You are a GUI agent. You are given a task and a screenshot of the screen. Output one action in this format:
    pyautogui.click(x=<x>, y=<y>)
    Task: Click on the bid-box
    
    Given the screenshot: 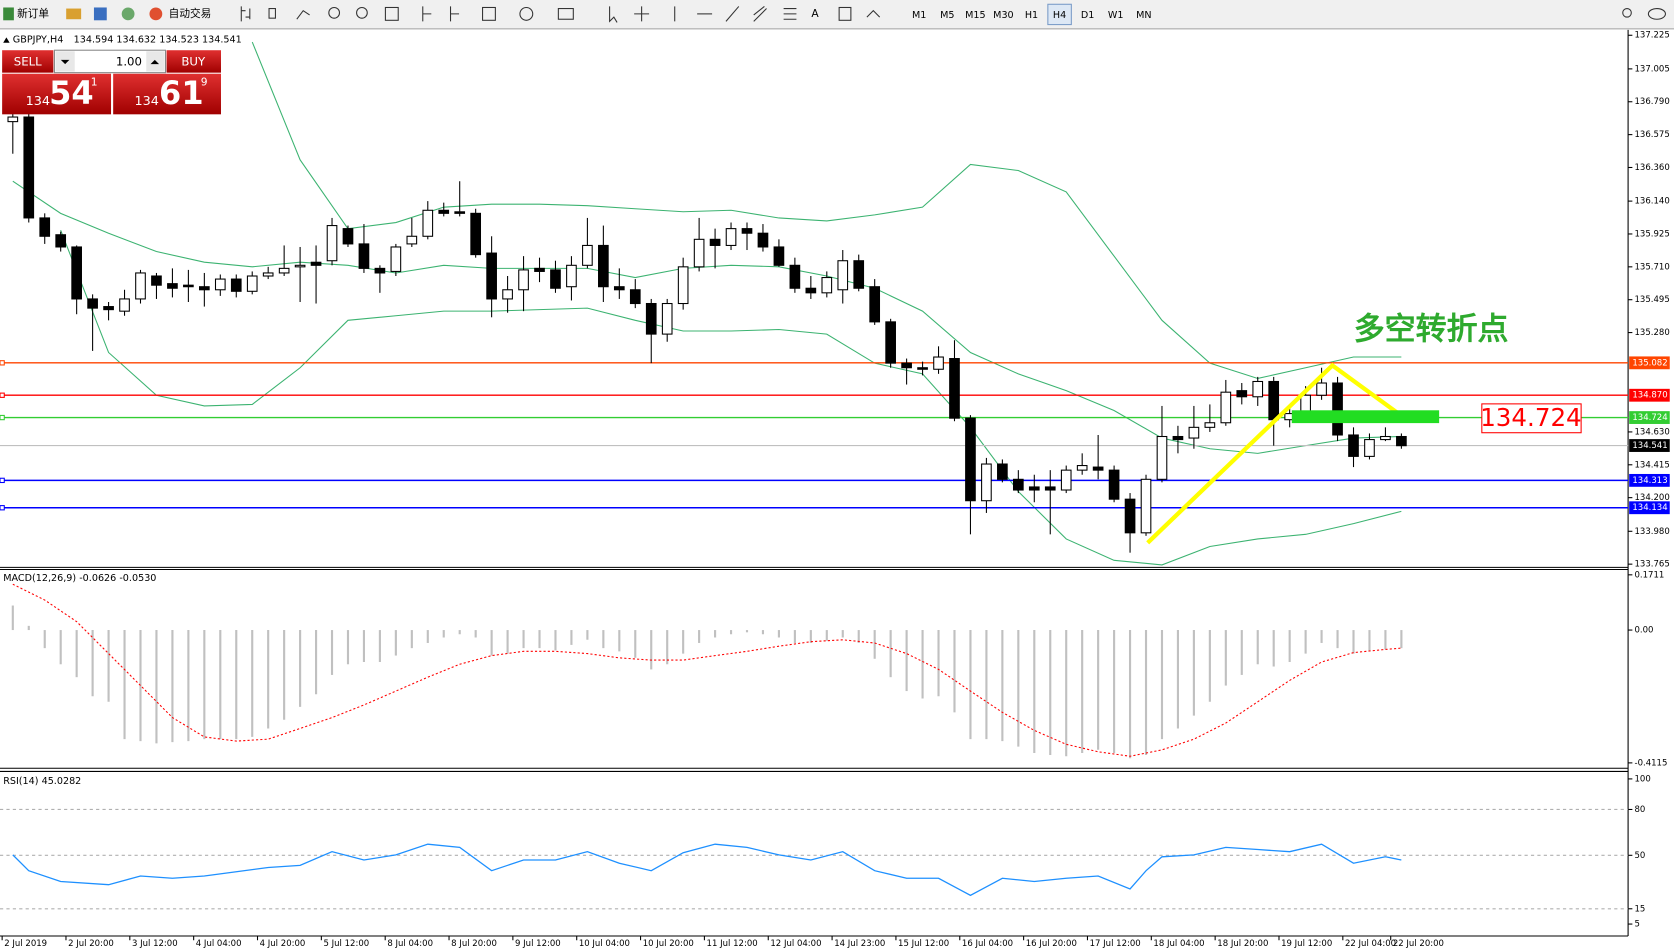 What is the action you would take?
    pyautogui.click(x=57, y=94)
    